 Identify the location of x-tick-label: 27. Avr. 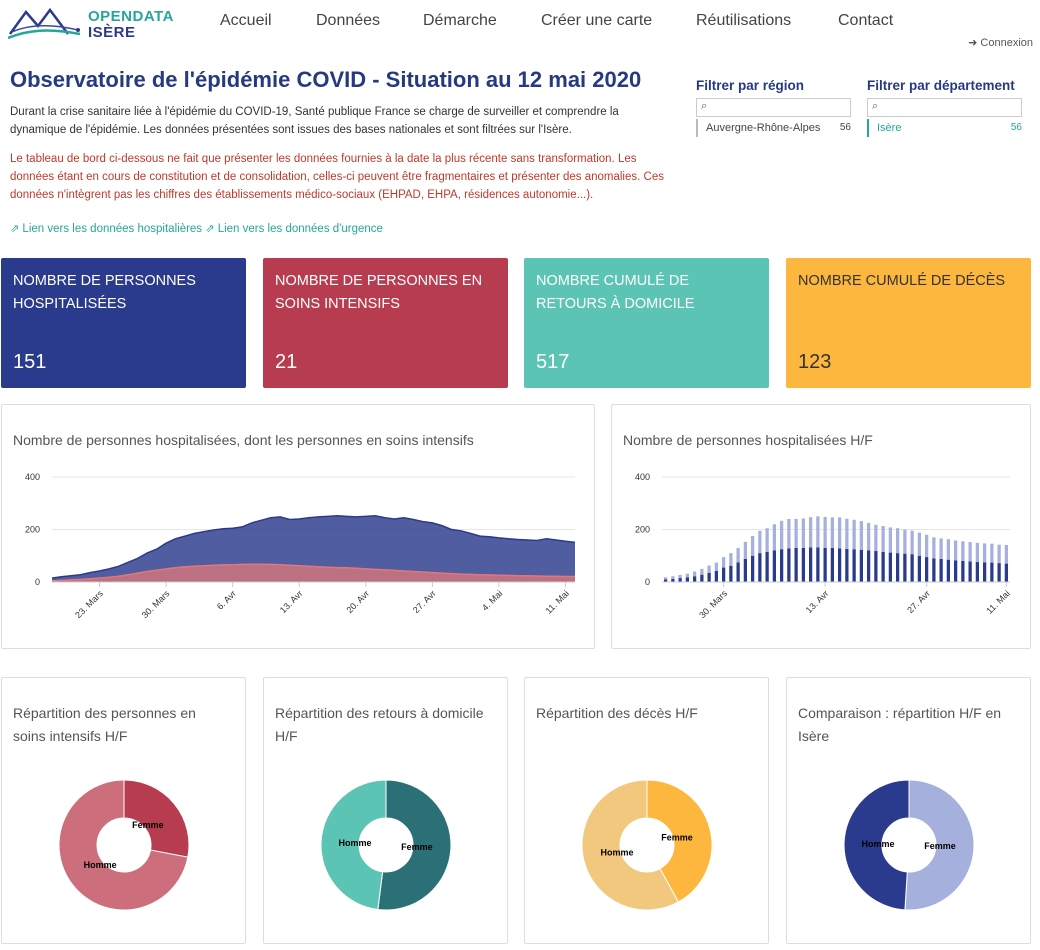
(424, 601).